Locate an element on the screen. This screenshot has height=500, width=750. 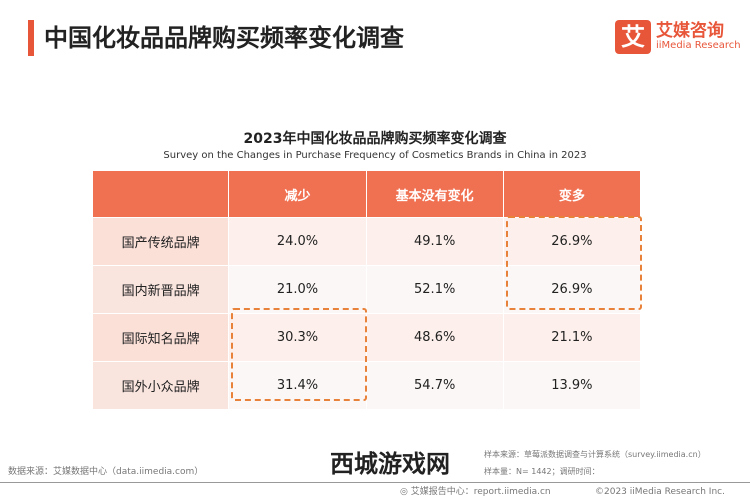
table-row: 国内新晋品牌 21.0% 52.1% 26.9% is located at coordinates (366, 289).